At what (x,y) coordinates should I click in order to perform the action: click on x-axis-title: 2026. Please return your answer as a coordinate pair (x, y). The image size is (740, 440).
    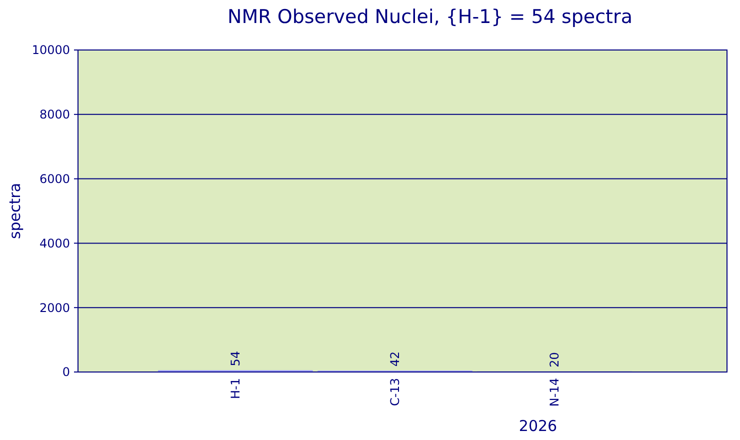
    Looking at the image, I should click on (538, 426).